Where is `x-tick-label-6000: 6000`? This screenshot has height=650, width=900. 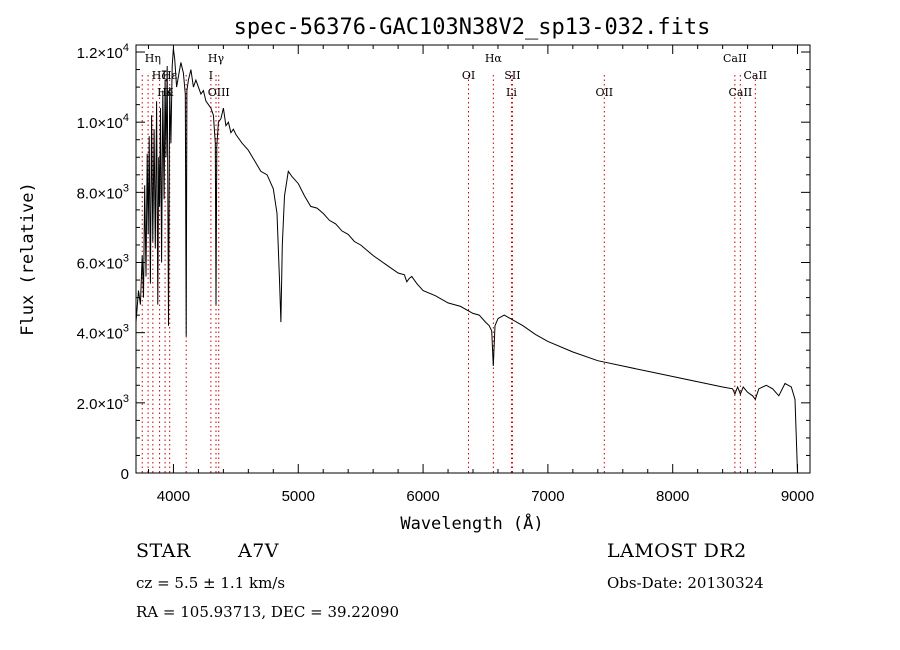
x-tick-label-6000: 6000 is located at coordinates (422, 496).